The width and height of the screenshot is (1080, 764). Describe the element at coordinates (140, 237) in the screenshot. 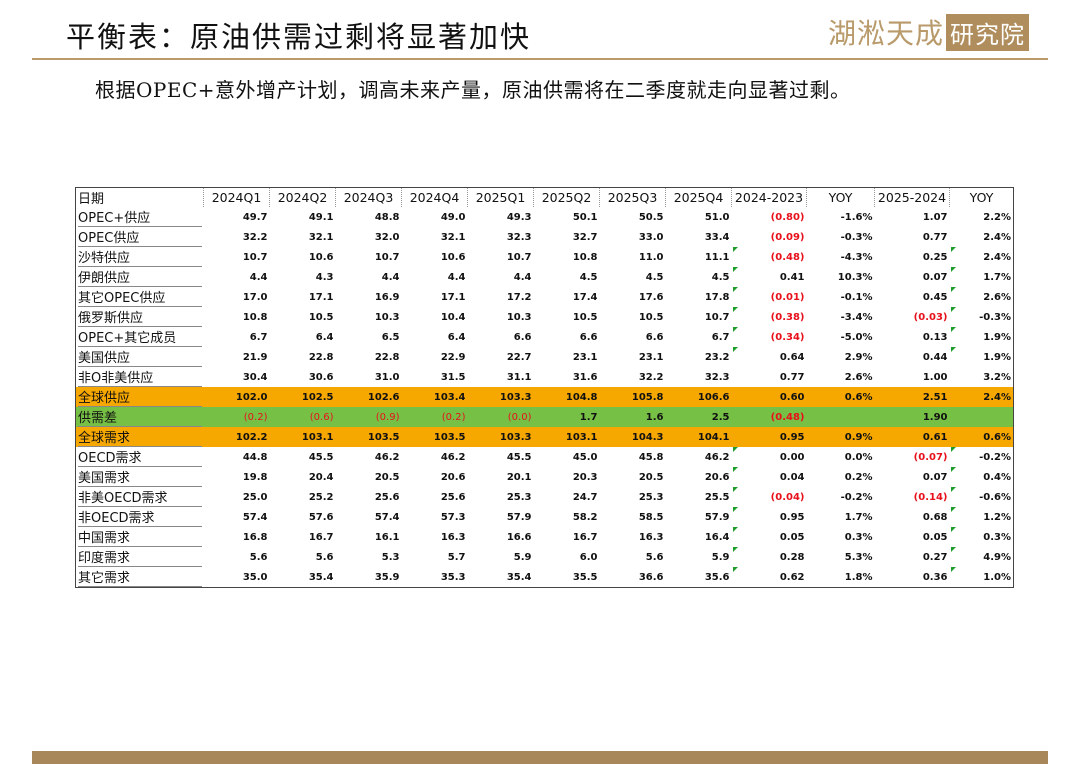

I see `row-label-text: OPEC供应` at that location.